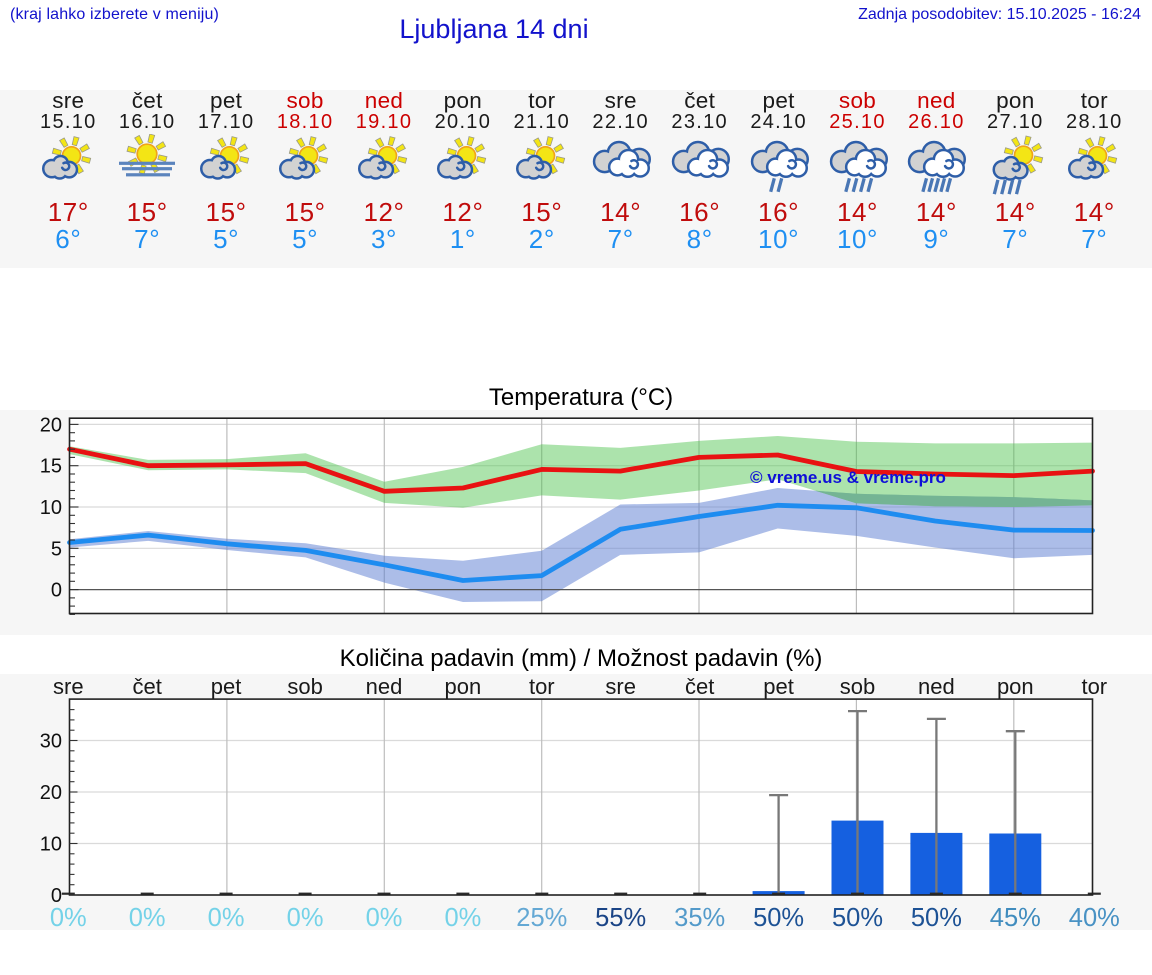 The height and width of the screenshot is (975, 1152). What do you see at coordinates (848, 477) in the screenshot?
I see `svg-text: © vreme.us & vreme.pro` at bounding box center [848, 477].